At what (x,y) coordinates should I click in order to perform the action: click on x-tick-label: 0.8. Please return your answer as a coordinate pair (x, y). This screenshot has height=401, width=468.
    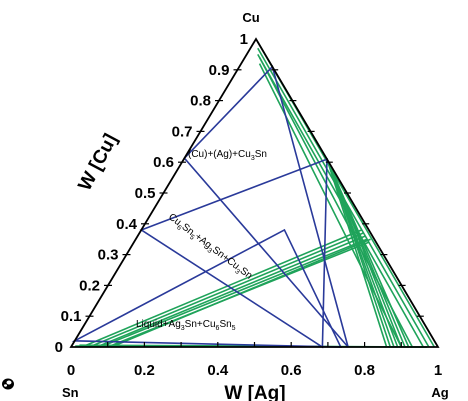
    Looking at the image, I should click on (364, 370).